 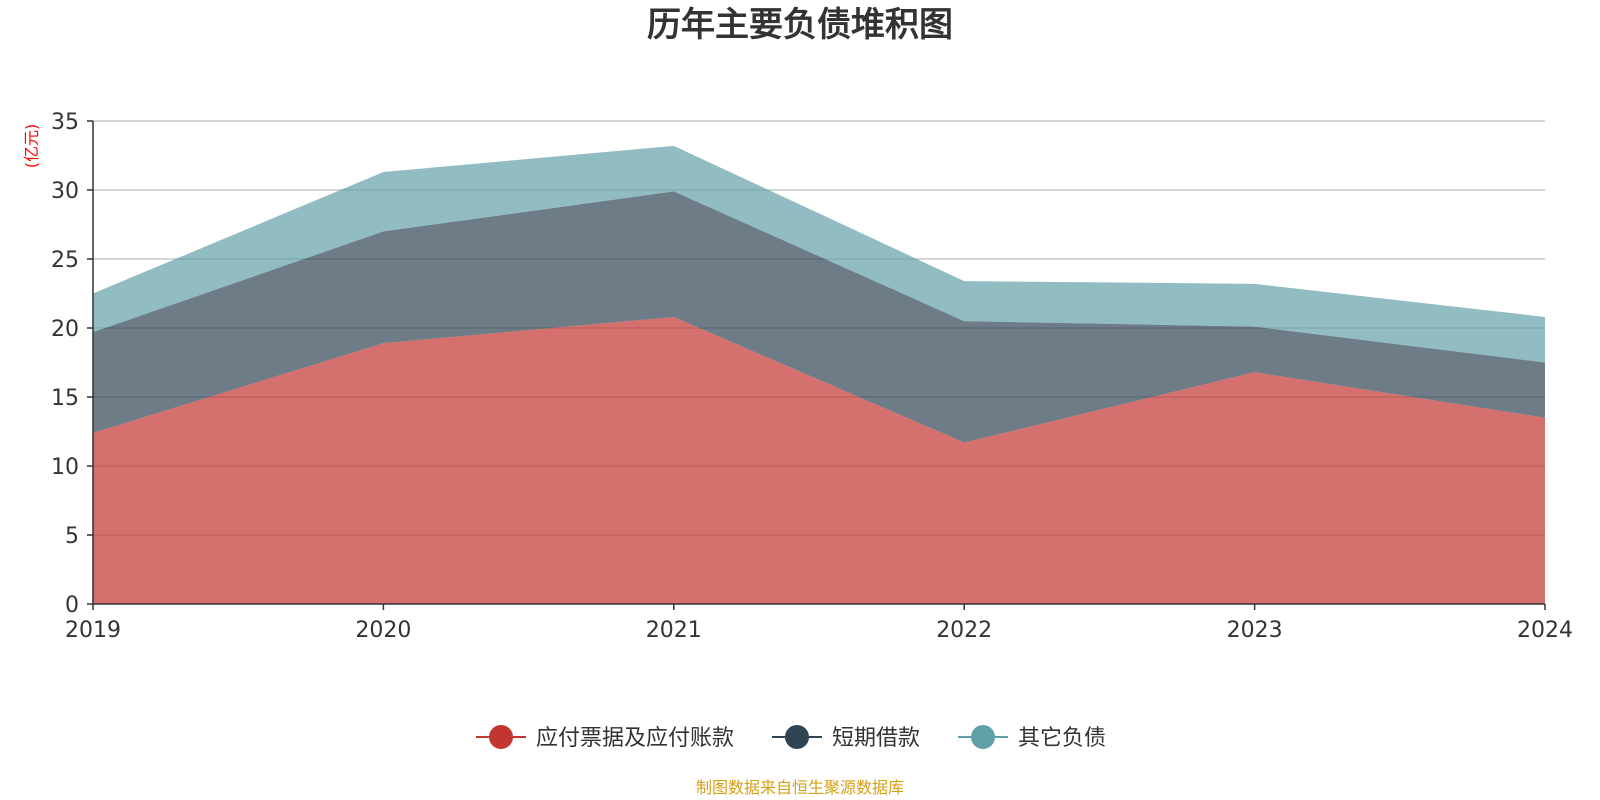 I want to click on x-tick-label: 2019, so click(x=93, y=630).